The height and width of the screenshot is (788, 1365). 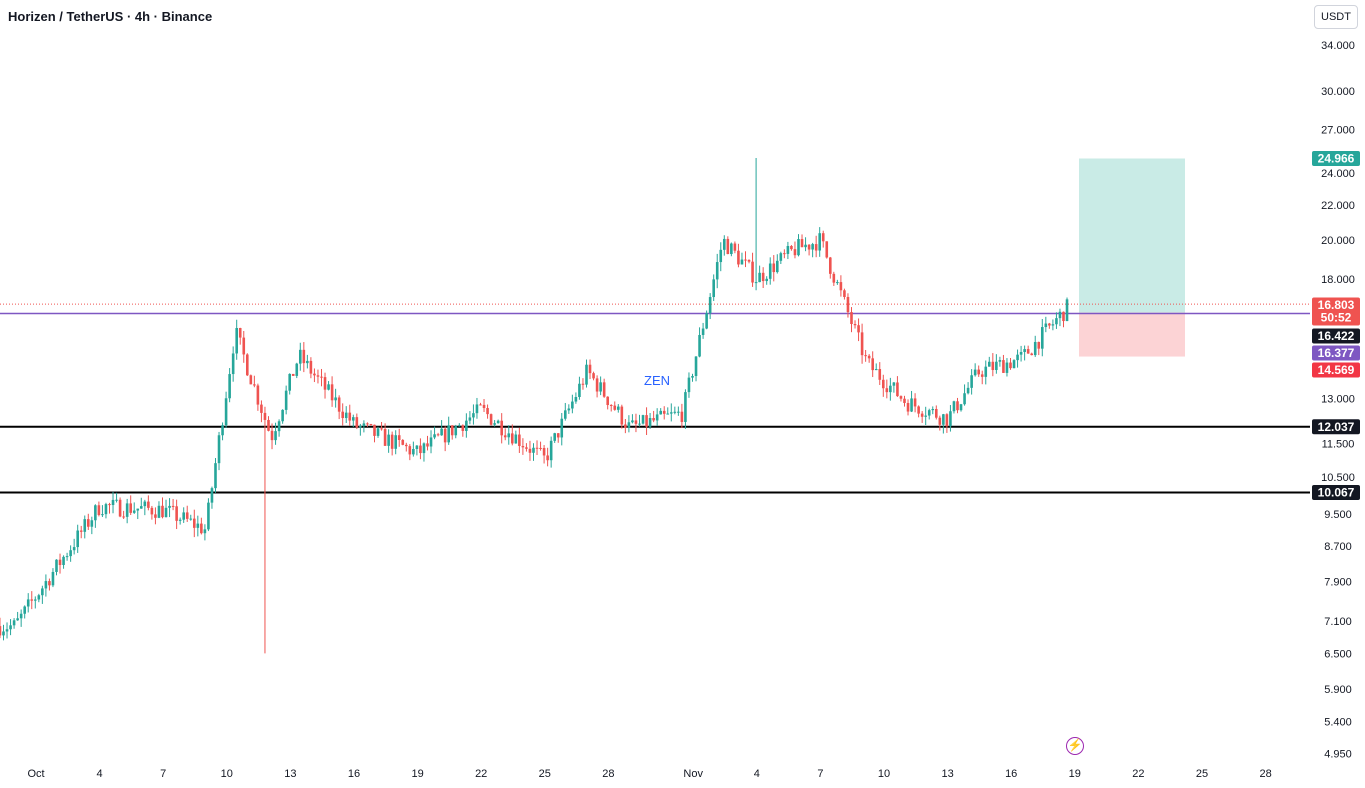 What do you see at coordinates (1338, 515) in the screenshot?
I see `y-tick-label: 9.500` at bounding box center [1338, 515].